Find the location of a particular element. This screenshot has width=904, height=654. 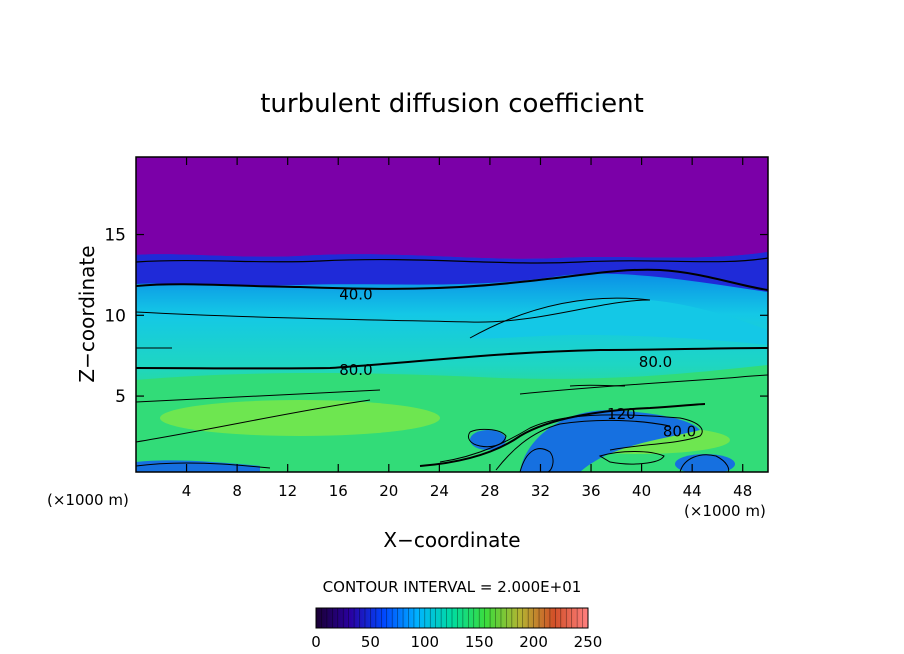

y-tick-label: 15 is located at coordinates (115, 236).